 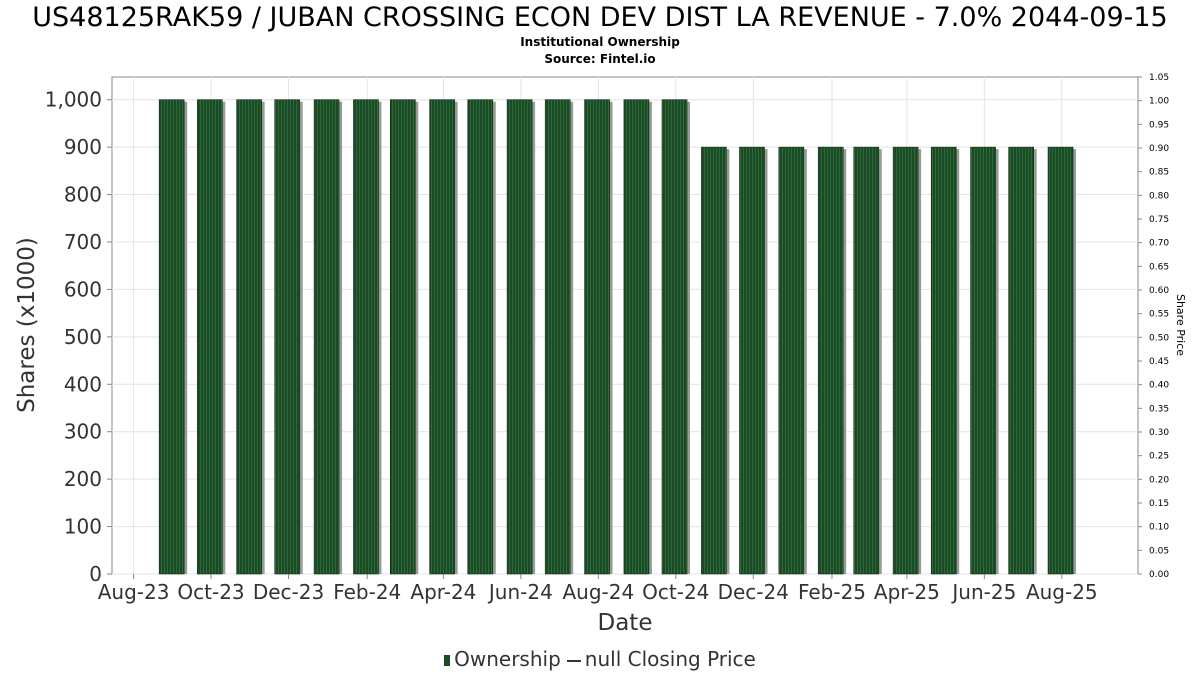 What do you see at coordinates (983, 592) in the screenshot?
I see `x-tick-label: Jun-25` at bounding box center [983, 592].